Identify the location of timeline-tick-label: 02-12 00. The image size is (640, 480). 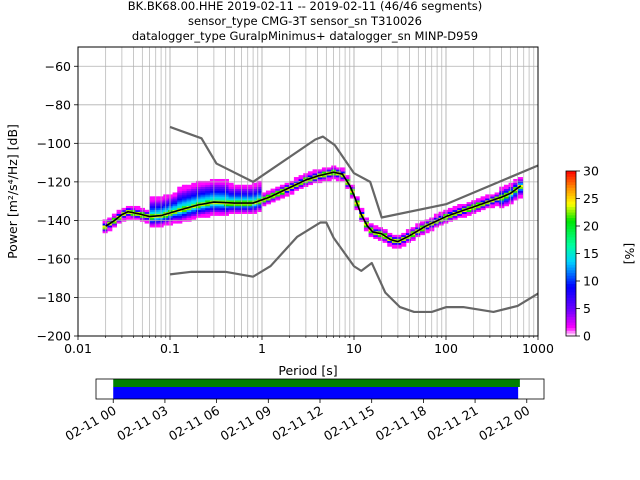
(504, 423).